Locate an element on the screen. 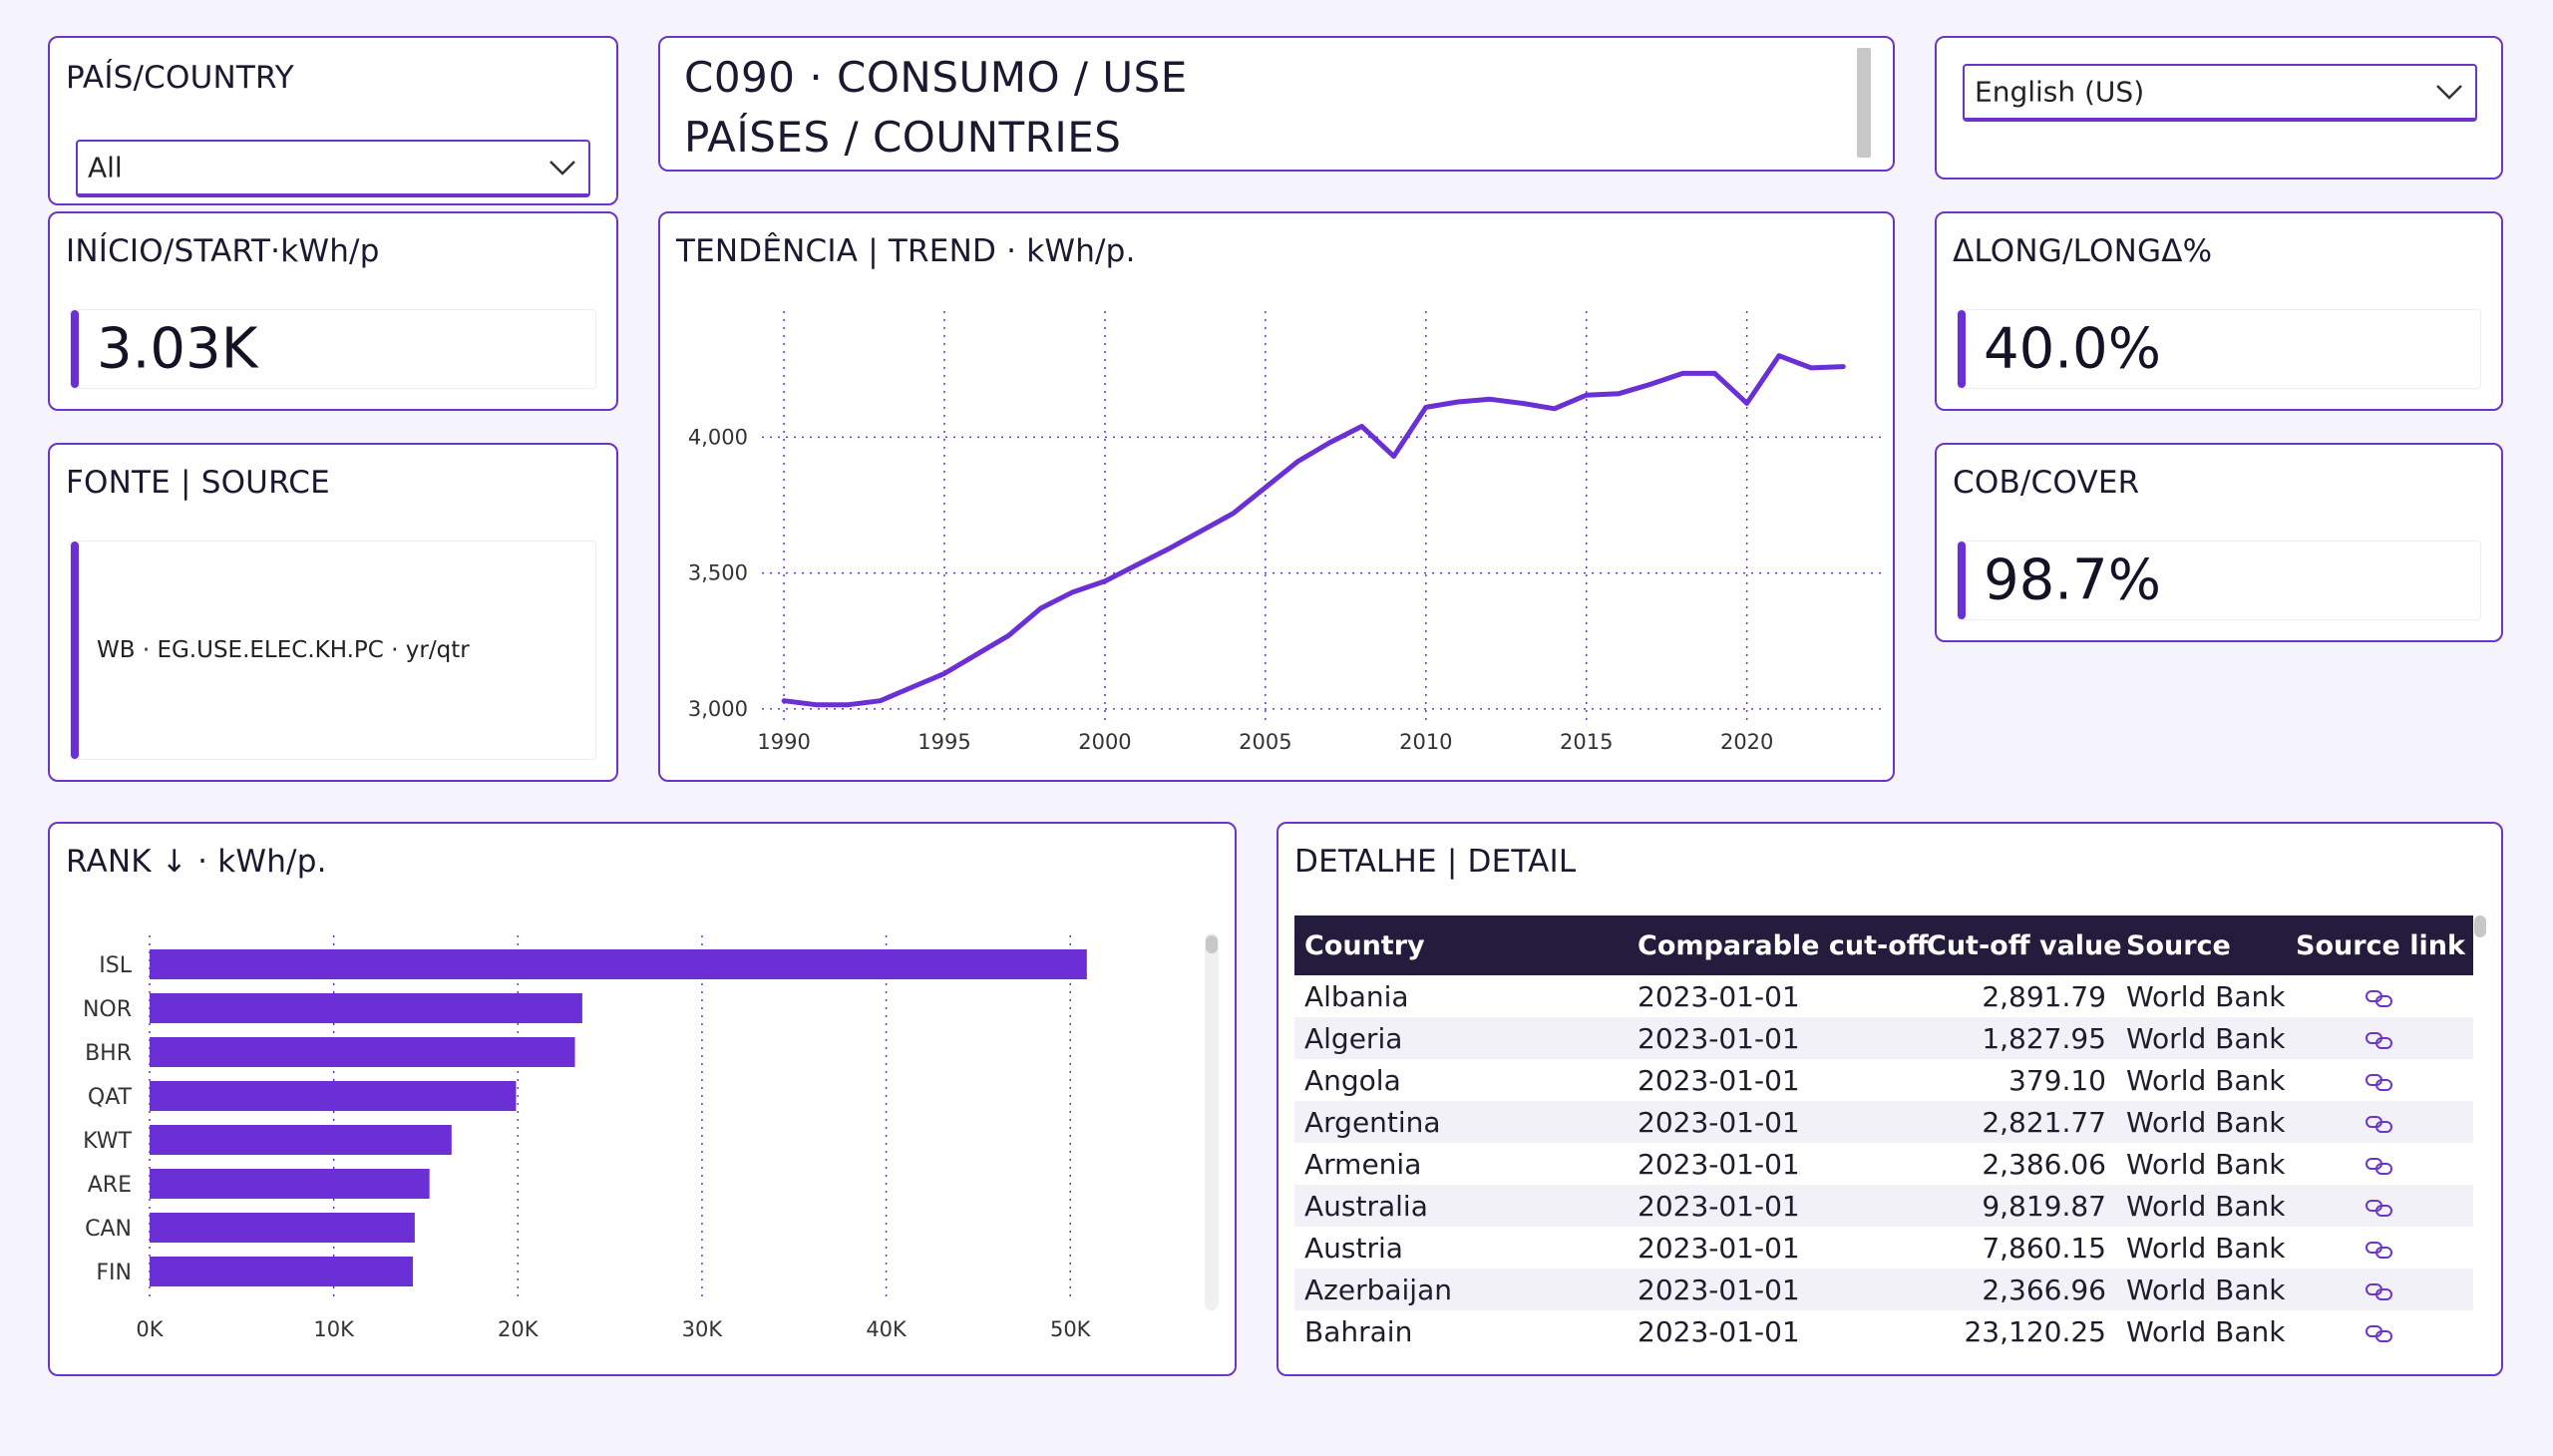  cell-value: 2,821.77 is located at coordinates (2017, 1122).